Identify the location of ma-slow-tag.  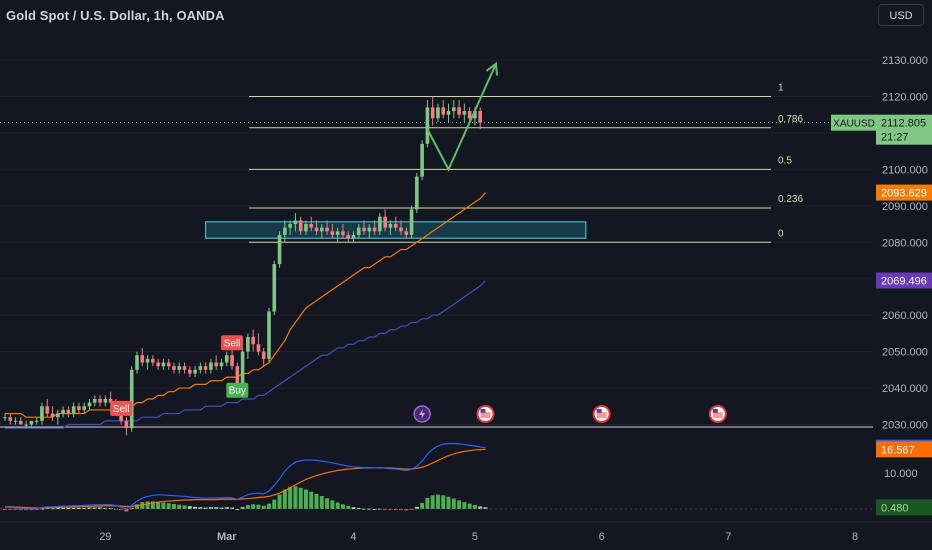
(904, 280).